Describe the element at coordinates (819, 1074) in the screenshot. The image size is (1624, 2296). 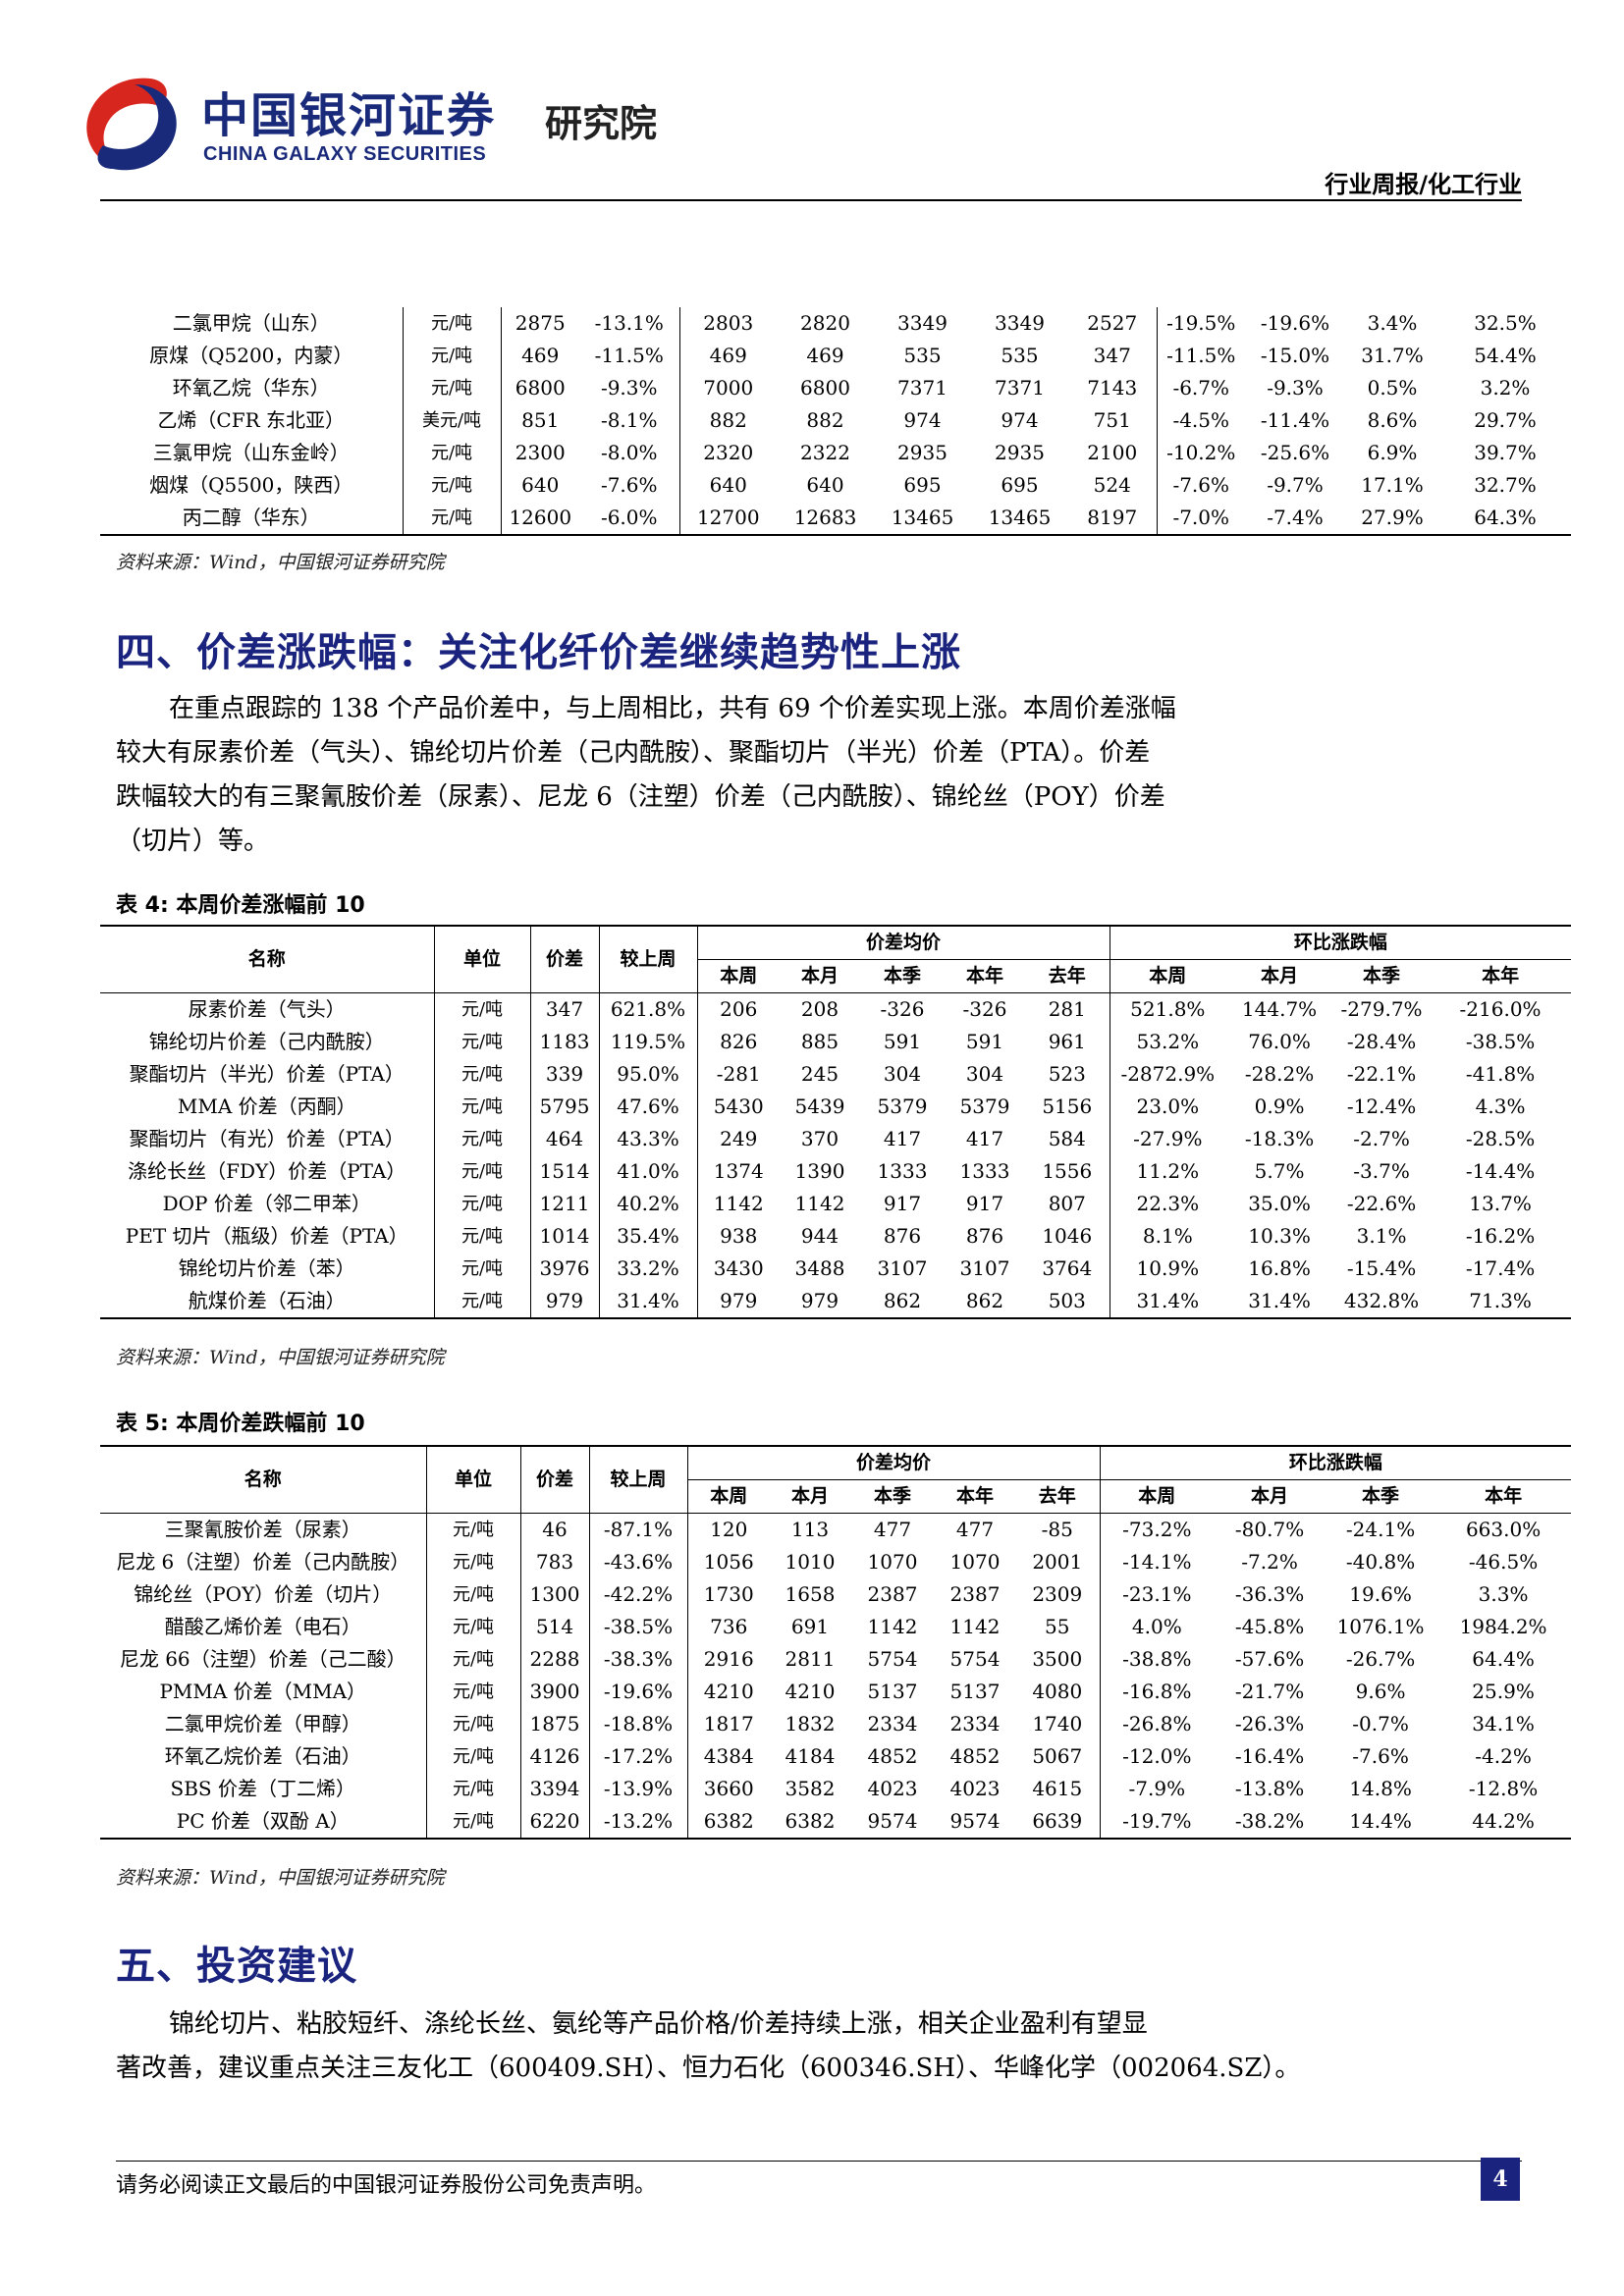
I see `table-cell: 245` at that location.